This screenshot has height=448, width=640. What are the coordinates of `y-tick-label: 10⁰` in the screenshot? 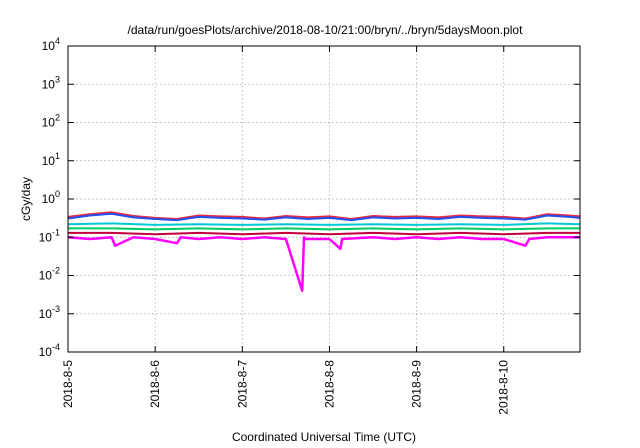 It's located at (51, 197).